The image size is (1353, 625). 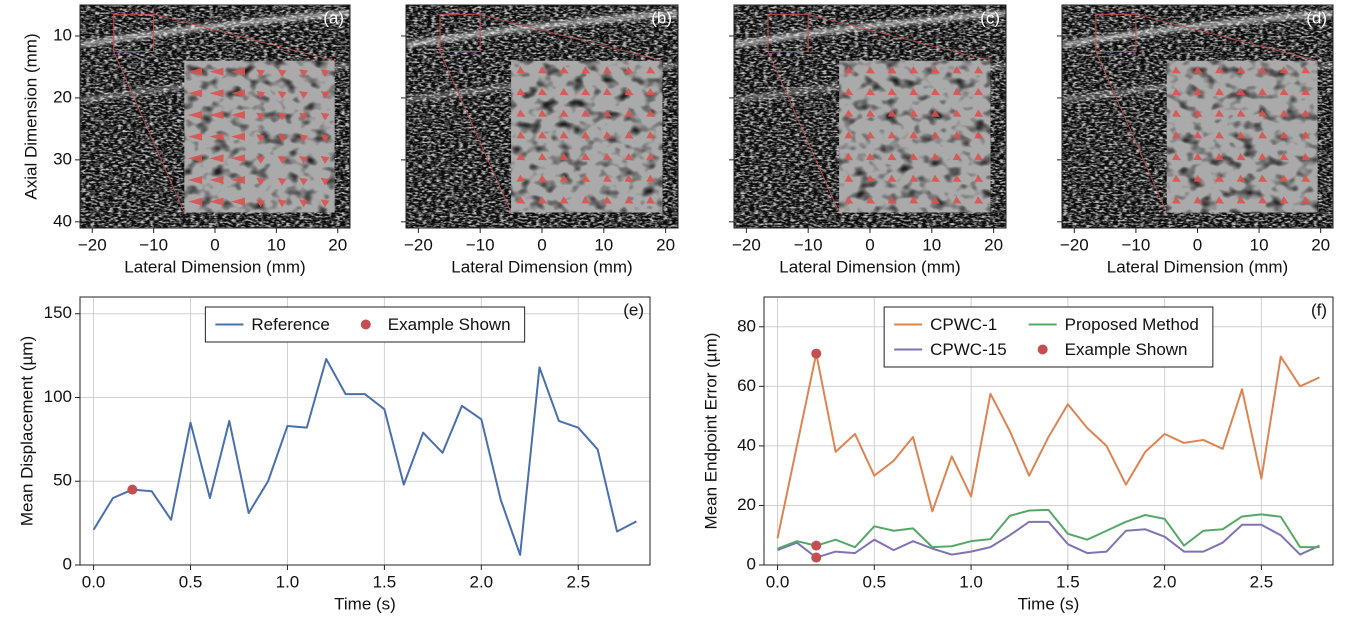 What do you see at coordinates (214, 244) in the screenshot?
I see `x-tick-label: 0` at bounding box center [214, 244].